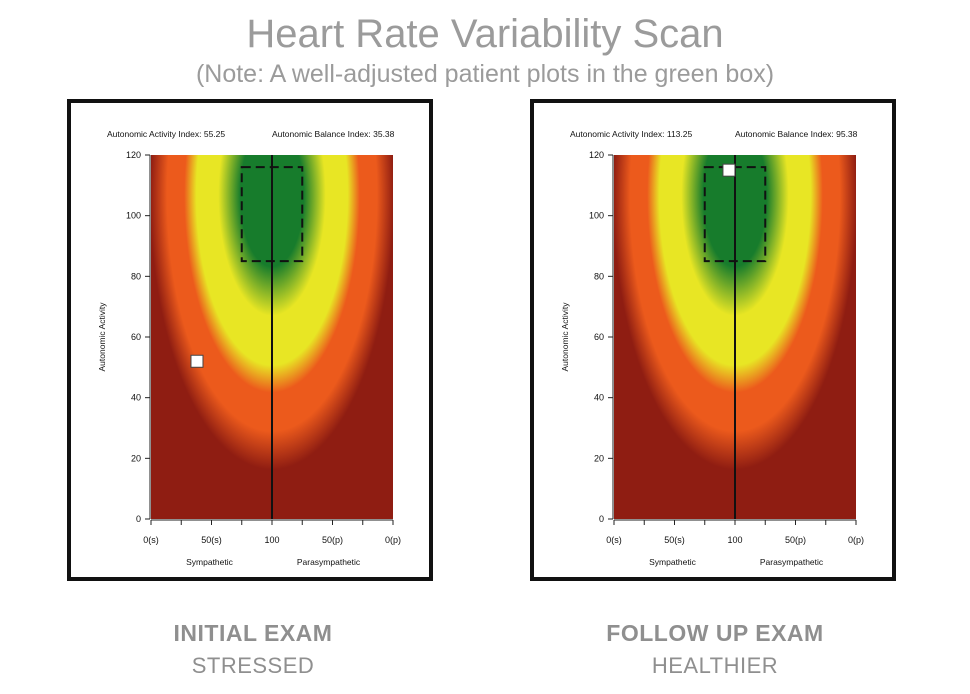 The image size is (970, 694). What do you see at coordinates (796, 134) in the screenshot?
I see `balance-index-label: Autonomic Balance Index: 95.38` at bounding box center [796, 134].